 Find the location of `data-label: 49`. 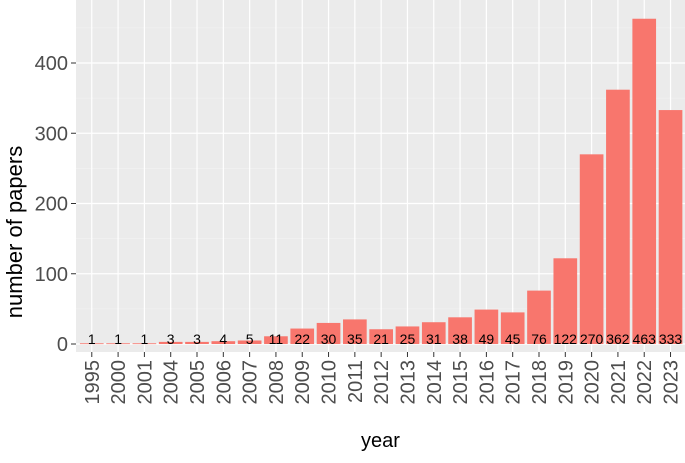

data-label: 49 is located at coordinates (487, 339).